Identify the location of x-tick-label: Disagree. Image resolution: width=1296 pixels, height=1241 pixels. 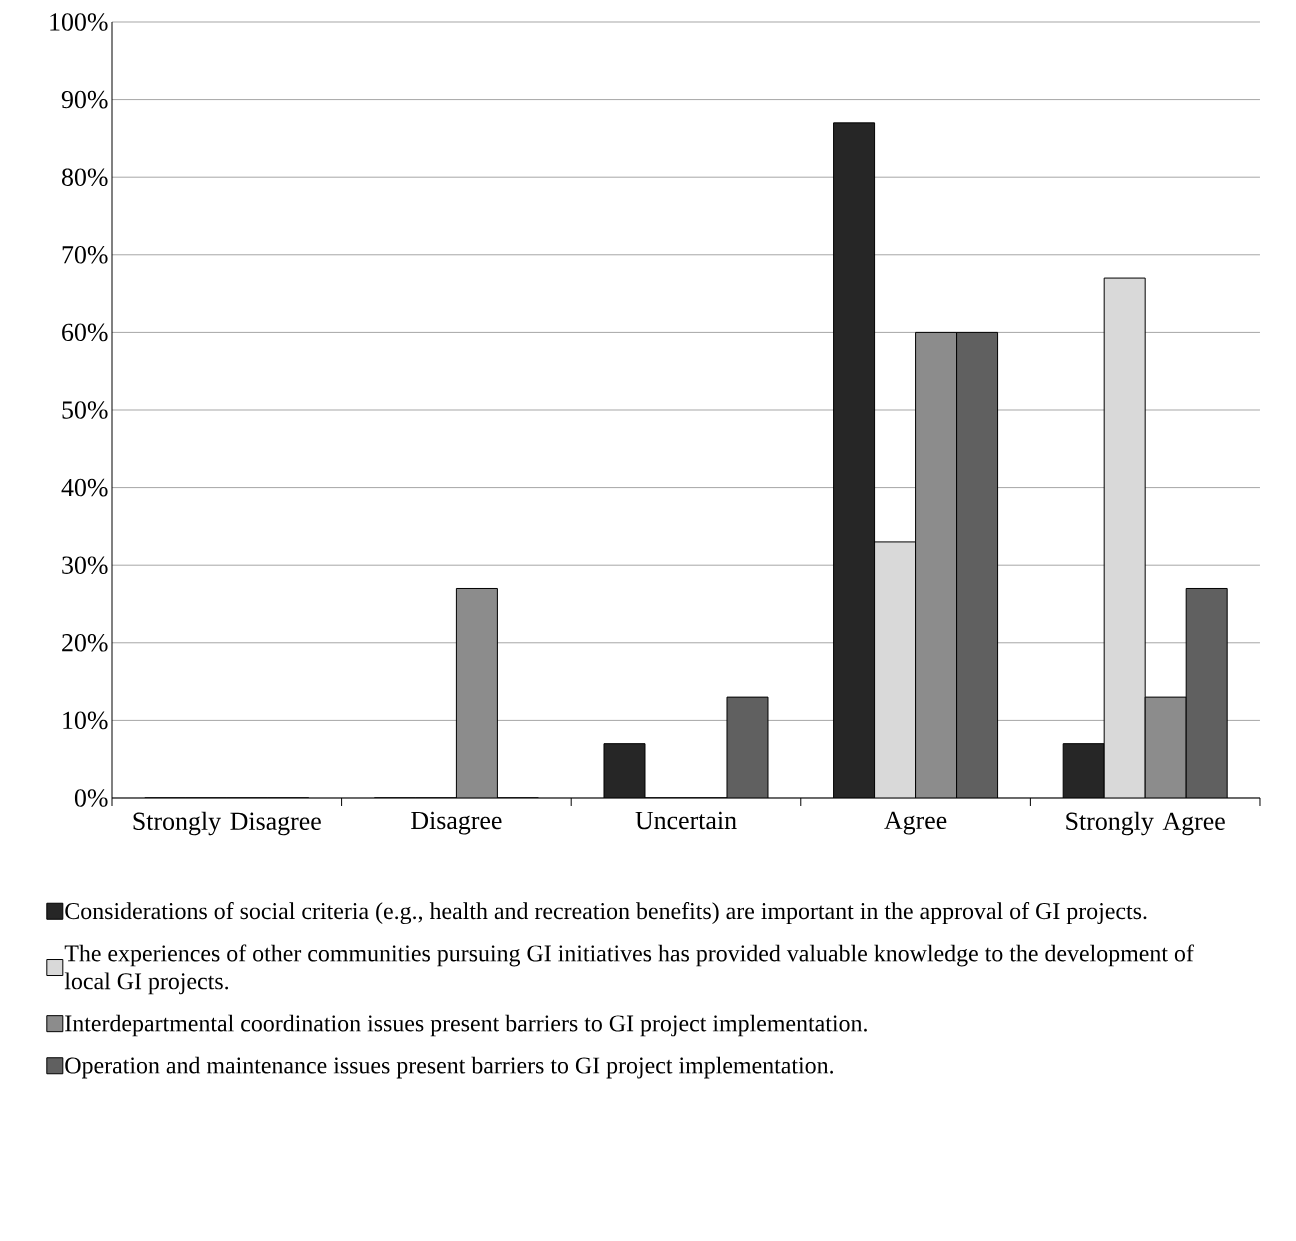
(456, 823).